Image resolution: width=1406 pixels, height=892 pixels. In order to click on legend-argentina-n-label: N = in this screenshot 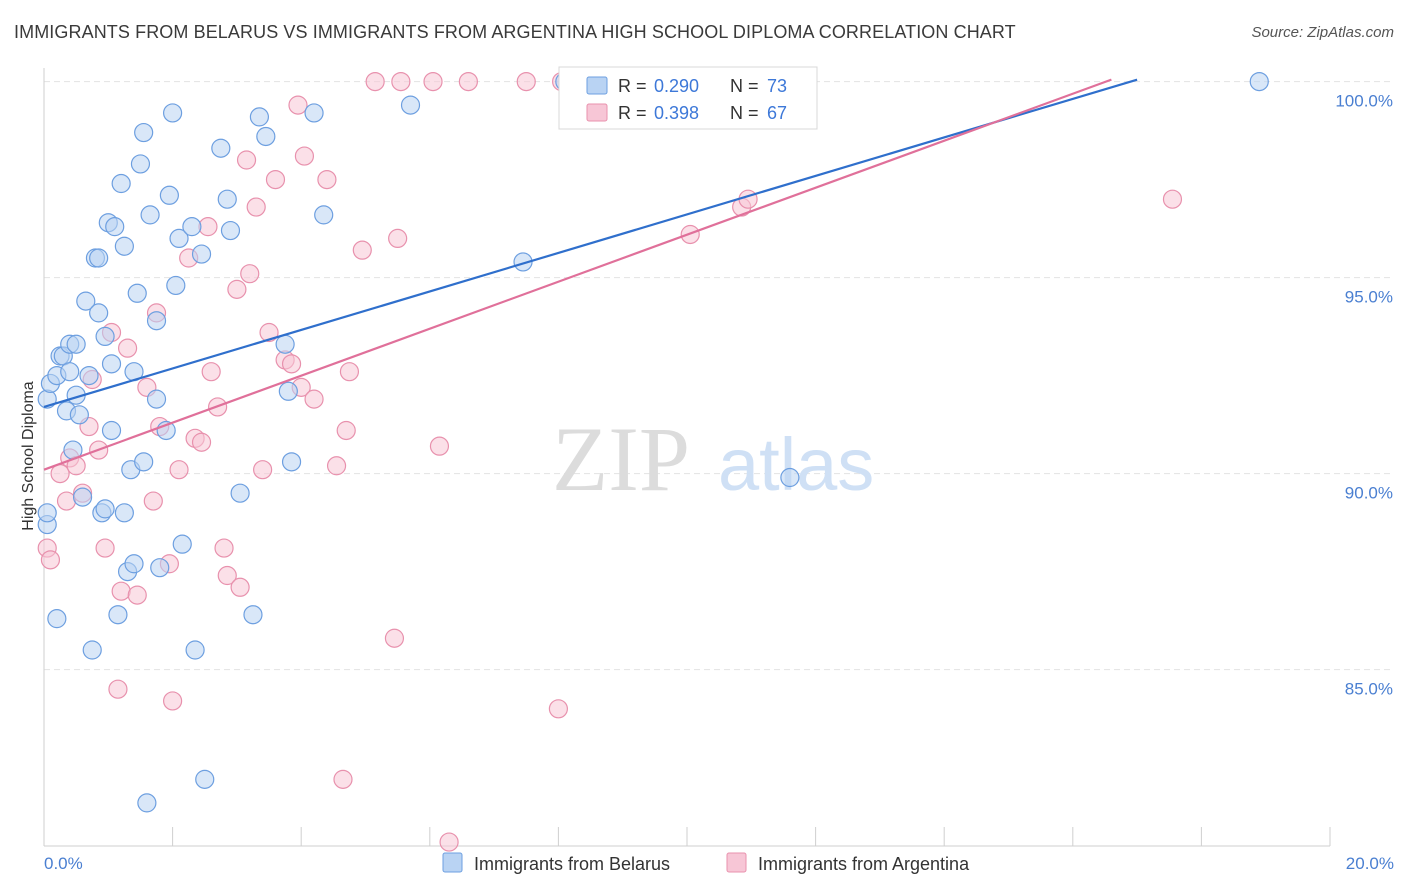, I will do `click(744, 113)`.